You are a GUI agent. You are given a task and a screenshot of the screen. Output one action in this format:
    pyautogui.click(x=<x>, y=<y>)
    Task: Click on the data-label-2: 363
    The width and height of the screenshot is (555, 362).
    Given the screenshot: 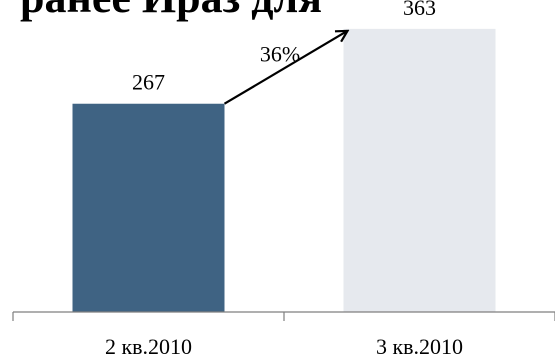 What is the action you would take?
    pyautogui.click(x=419, y=10)
    